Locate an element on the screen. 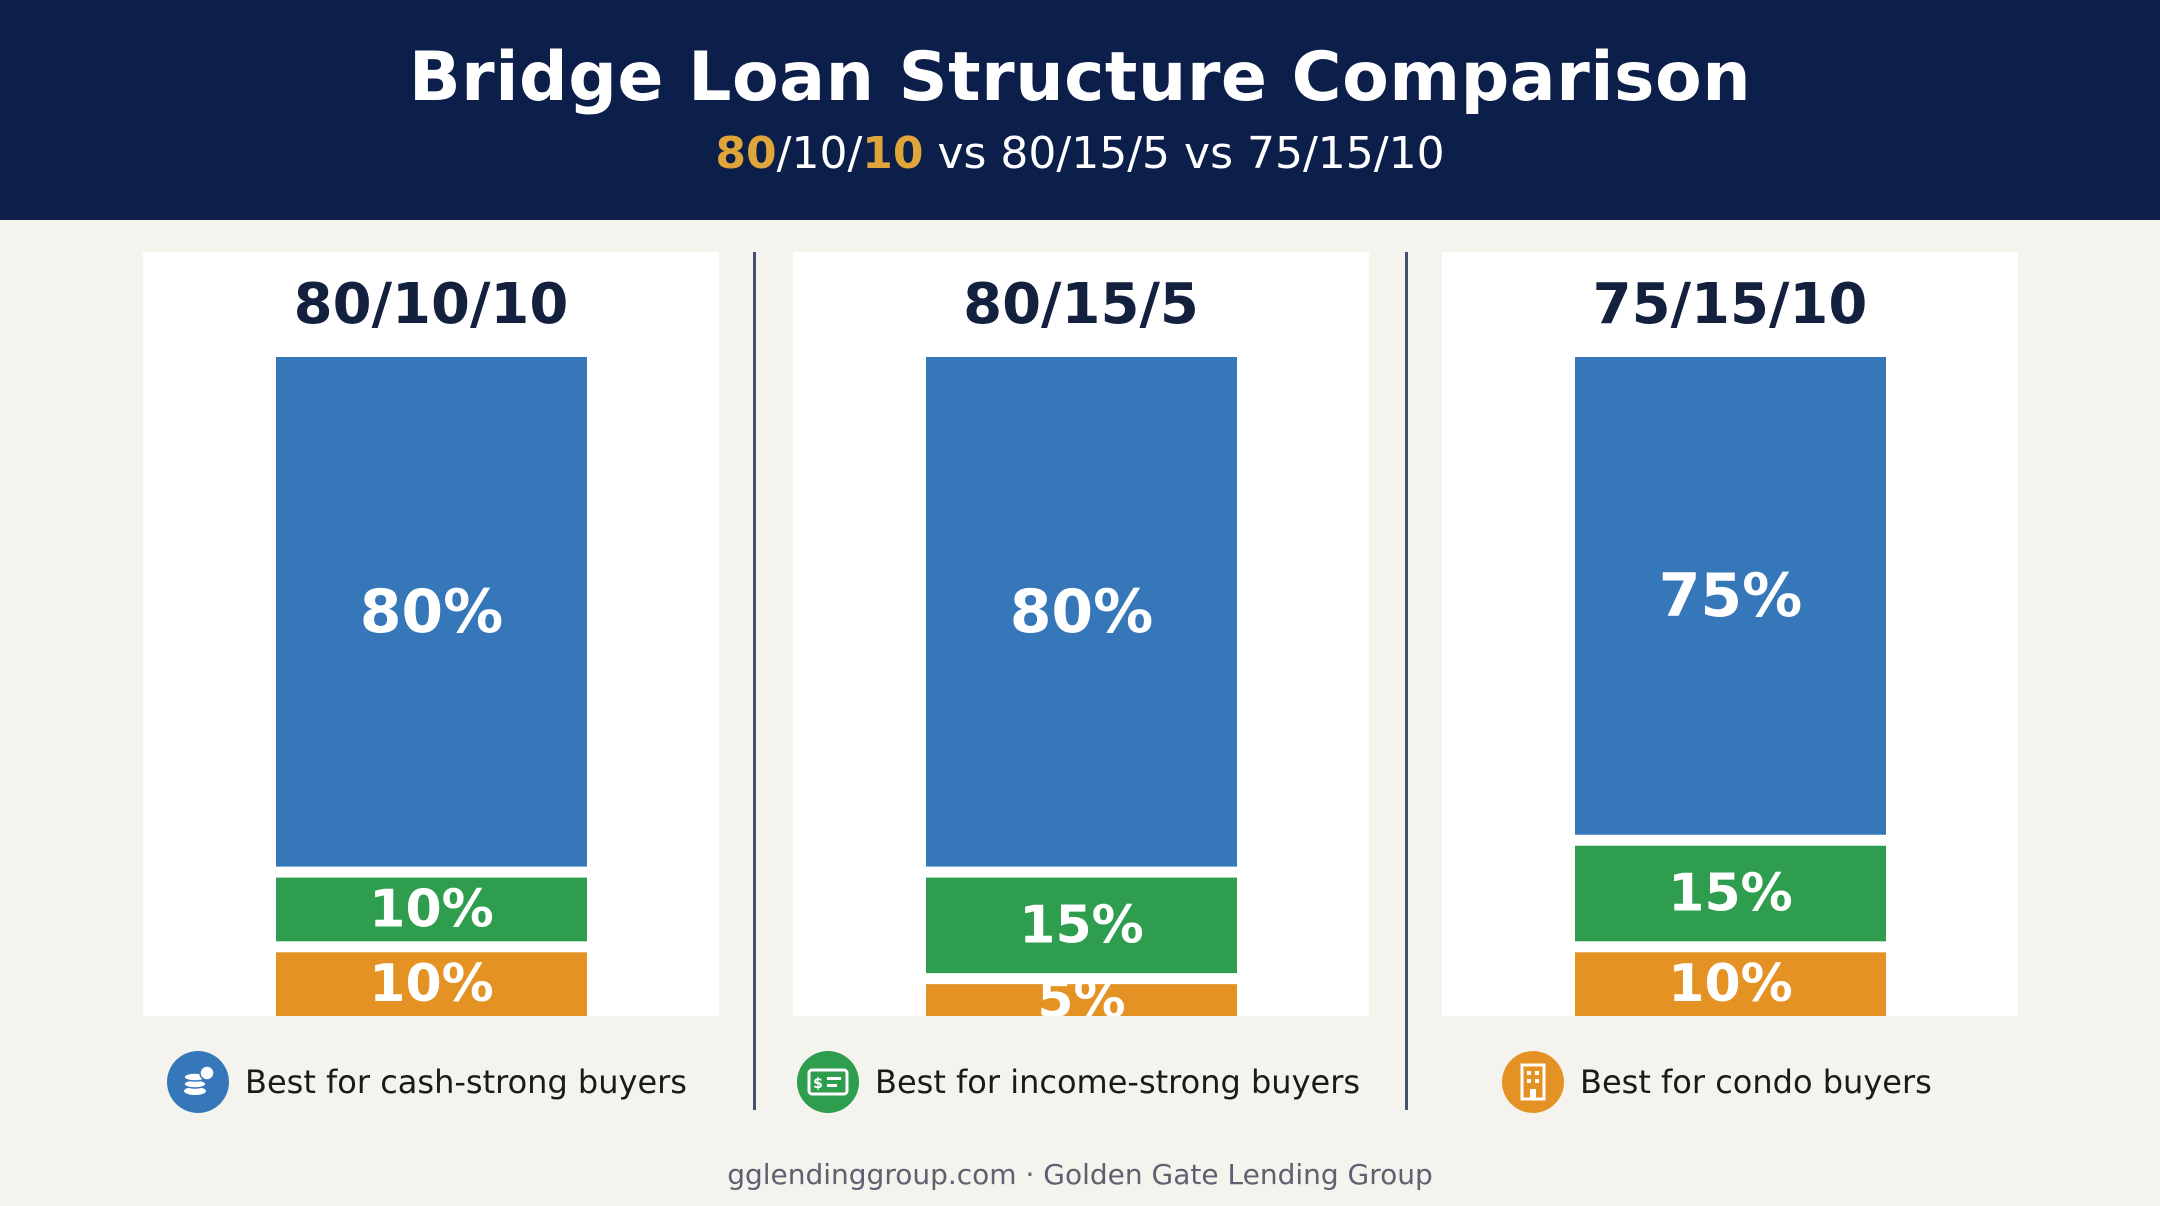 The height and width of the screenshot is (1206, 2160). structure-title: 80/15/5 is located at coordinates (1081, 304).